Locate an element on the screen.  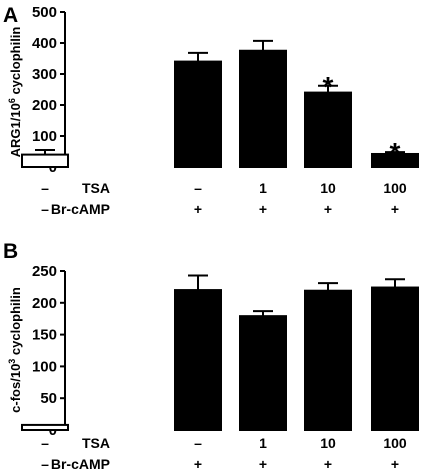
y-axis-label: ARG1/106 cyclophilin is located at coordinates (15, 92).